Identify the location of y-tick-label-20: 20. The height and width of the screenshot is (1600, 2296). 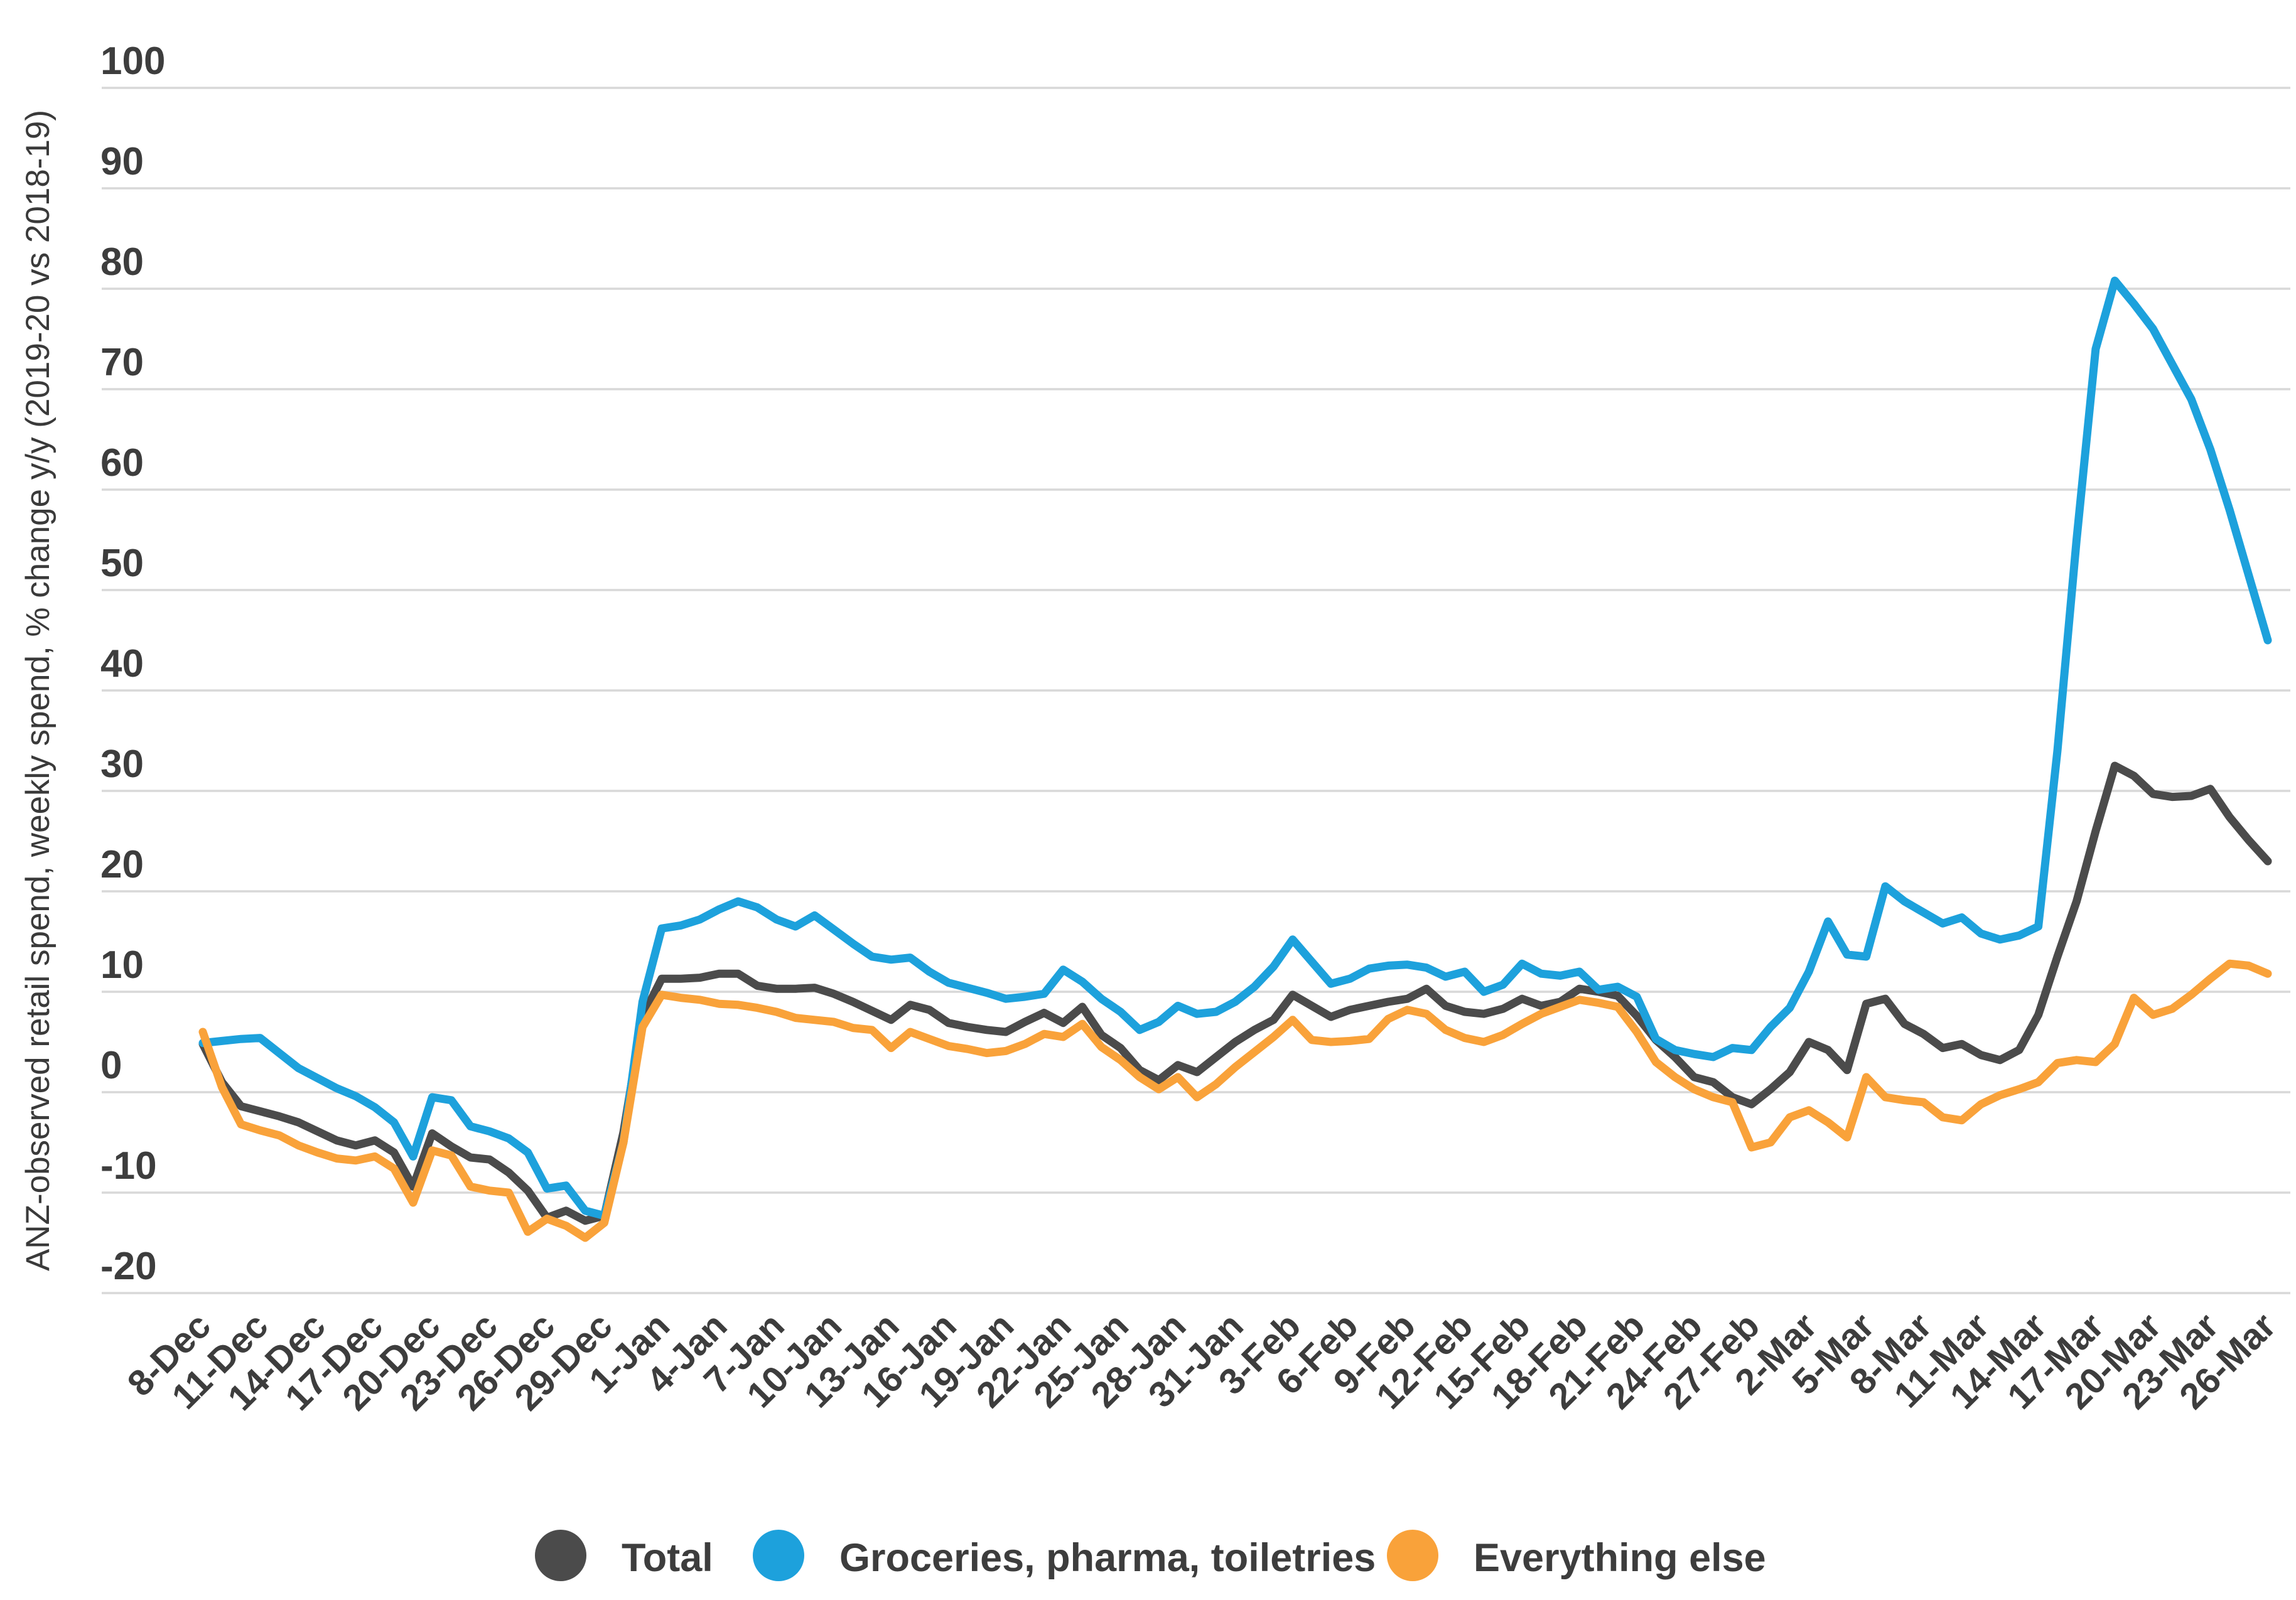
(122, 864).